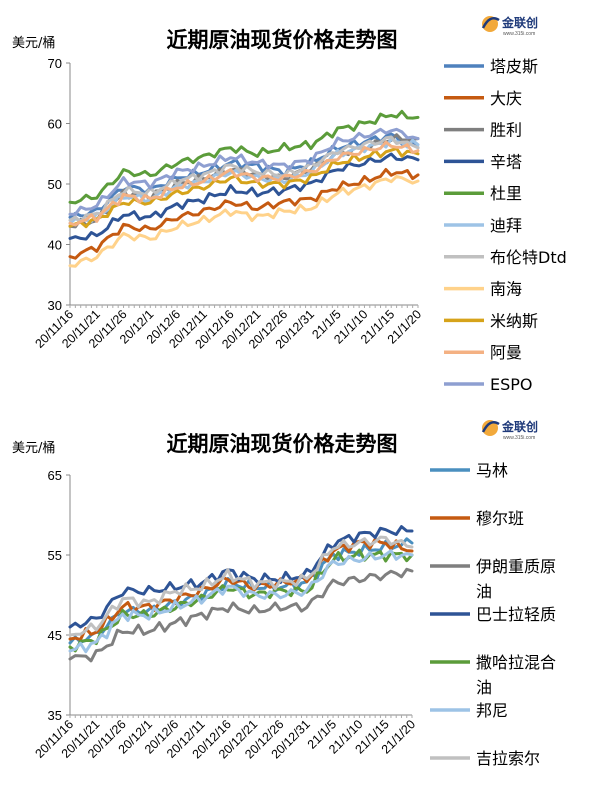  Describe the element at coordinates (55, 635) in the screenshot. I see `y-tick-label: 45` at that location.